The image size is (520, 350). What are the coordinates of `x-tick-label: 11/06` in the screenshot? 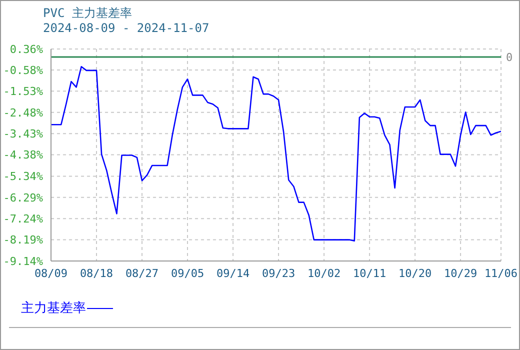 It's located at (501, 273).